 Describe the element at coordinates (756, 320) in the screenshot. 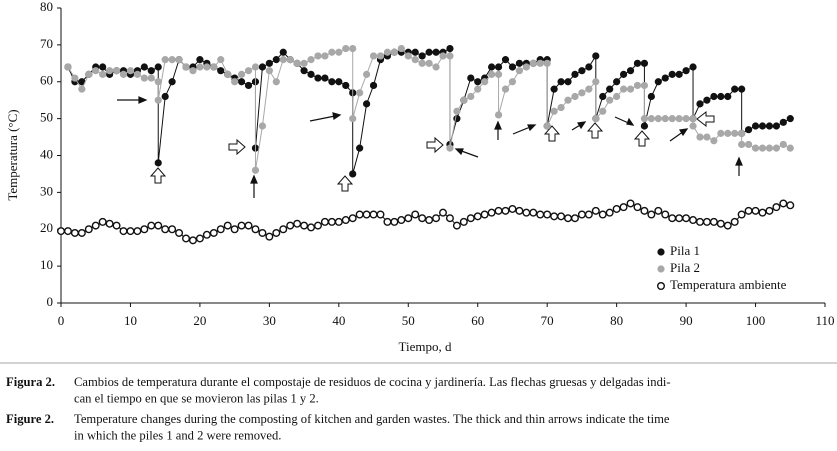

I see `x-tick-label: 100` at that location.